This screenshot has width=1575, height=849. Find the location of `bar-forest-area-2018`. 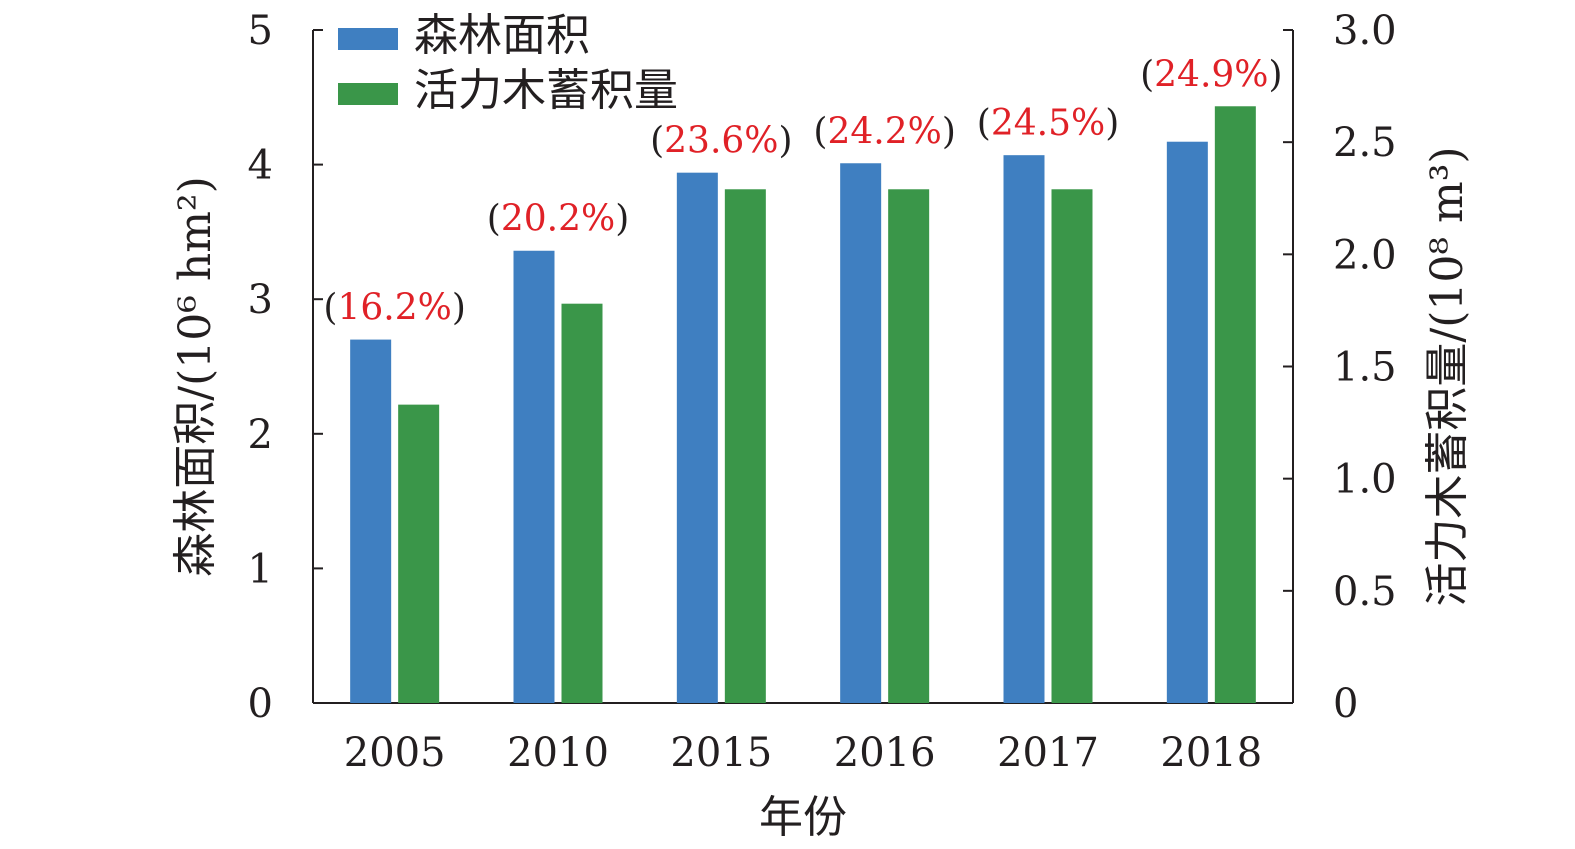

bar-forest-area-2018 is located at coordinates (1187, 422).